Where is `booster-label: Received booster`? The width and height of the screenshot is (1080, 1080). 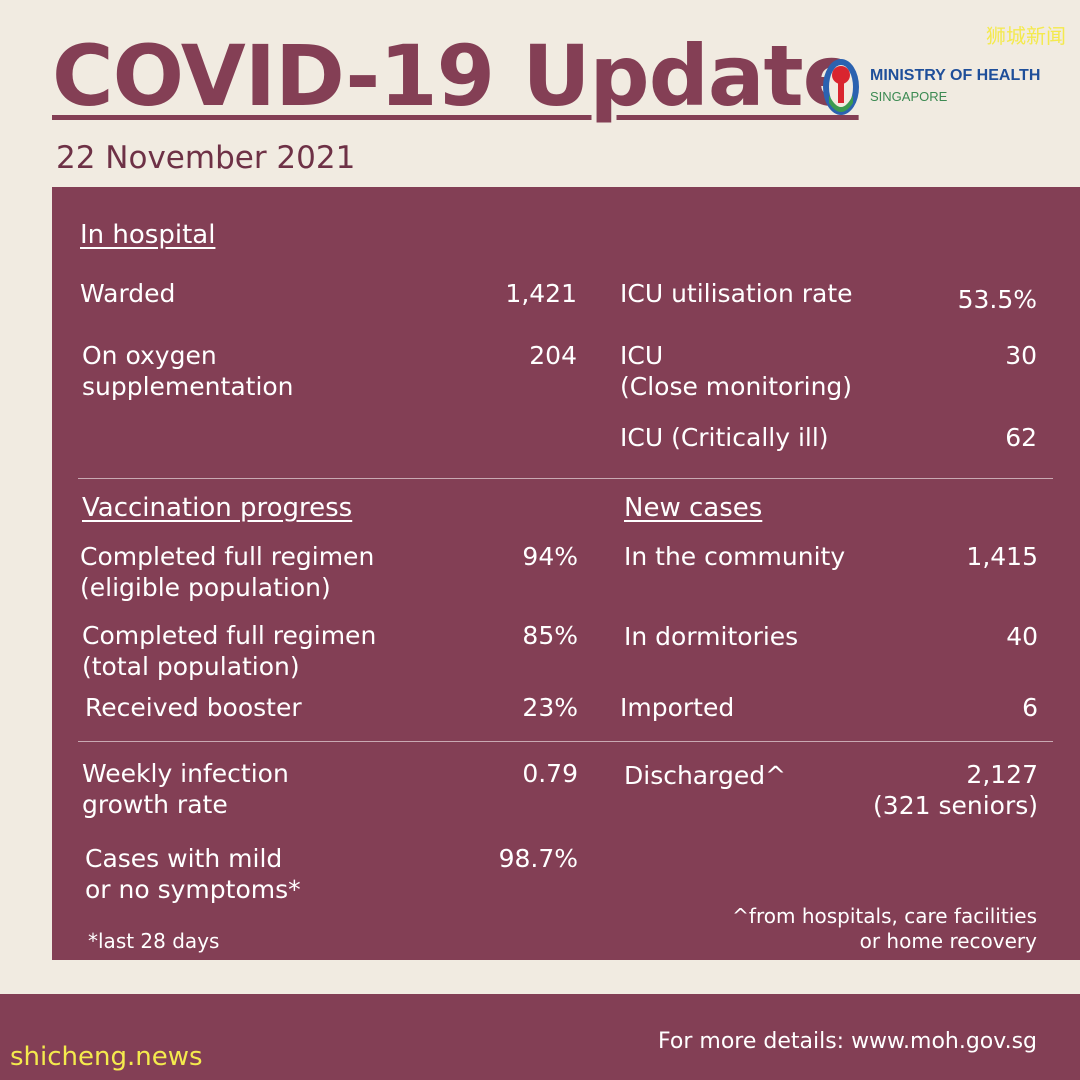
booster-label: Received booster is located at coordinates (193, 707).